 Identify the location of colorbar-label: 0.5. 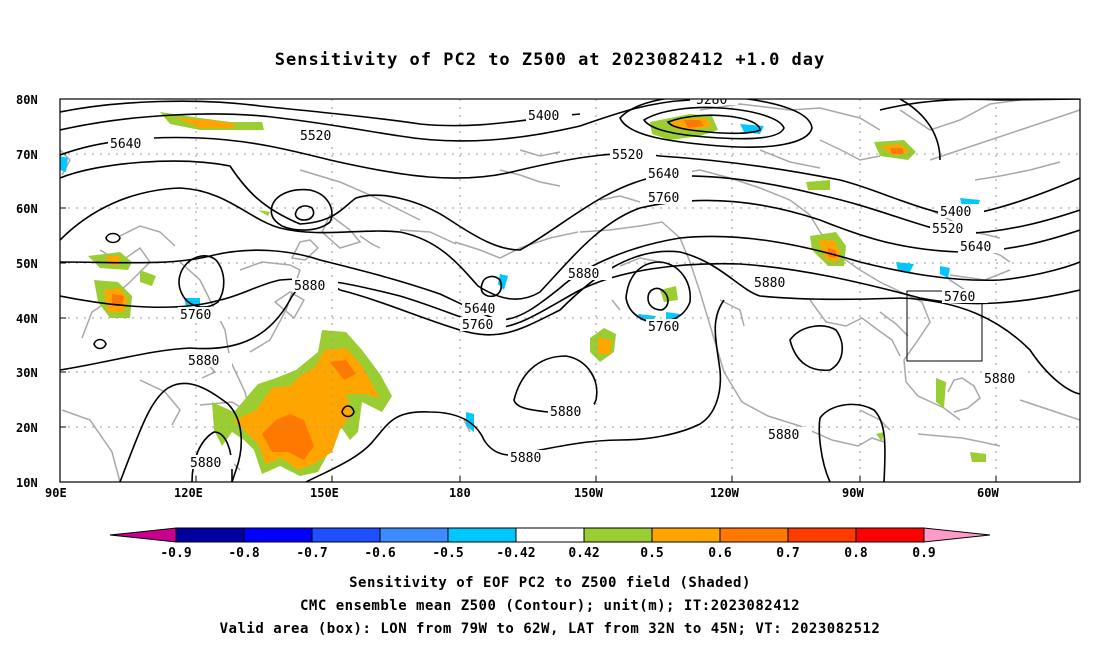
(651, 553).